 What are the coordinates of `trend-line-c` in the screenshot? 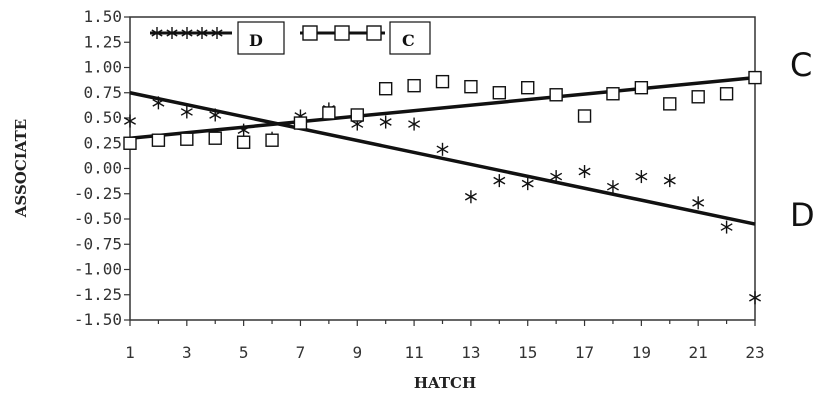 It's located at (442, 107).